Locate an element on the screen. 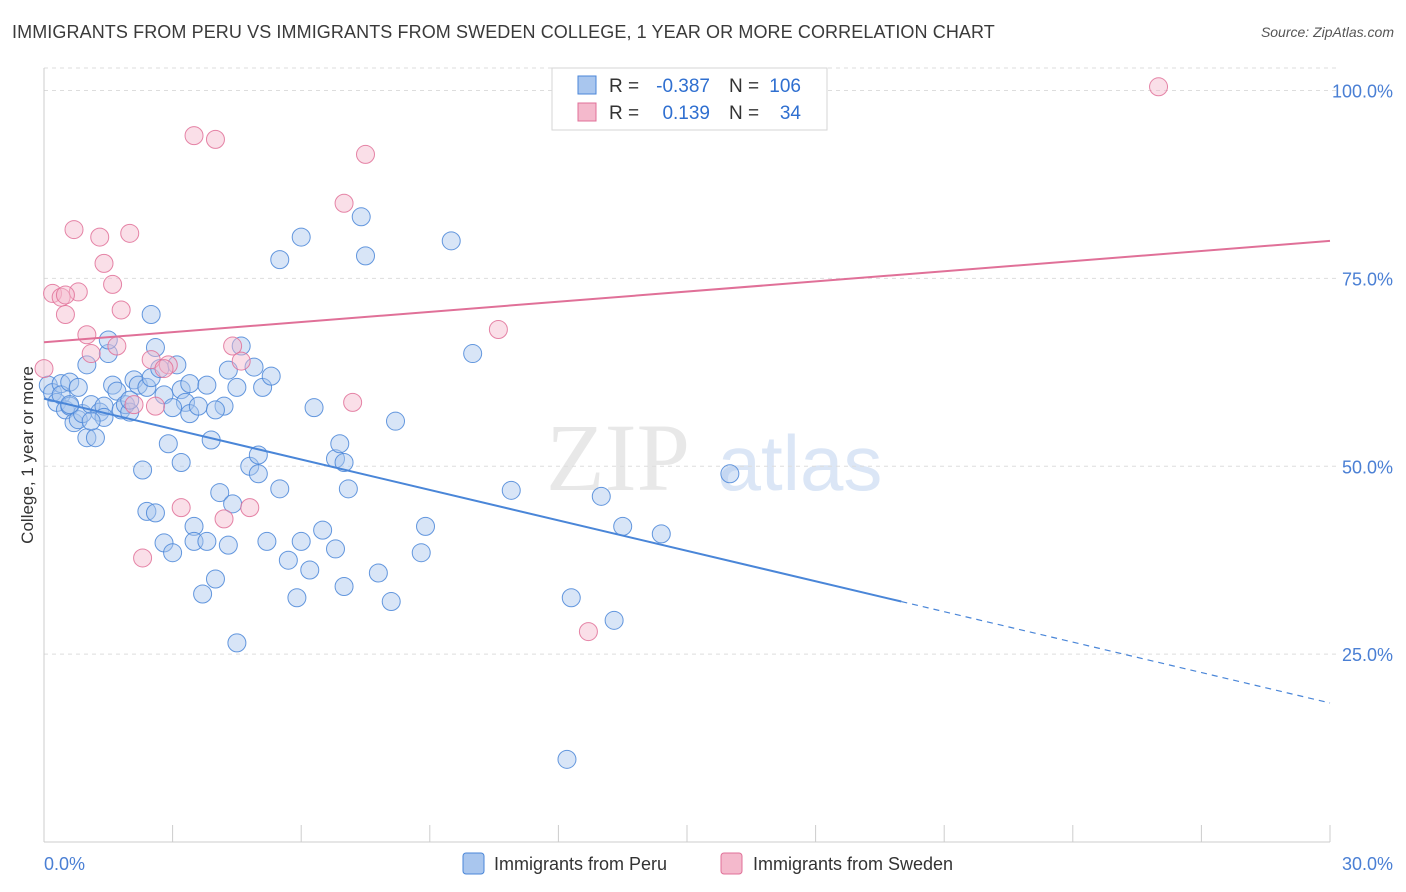 The height and width of the screenshot is (892, 1406). x-ticks is located at coordinates (687, 833).